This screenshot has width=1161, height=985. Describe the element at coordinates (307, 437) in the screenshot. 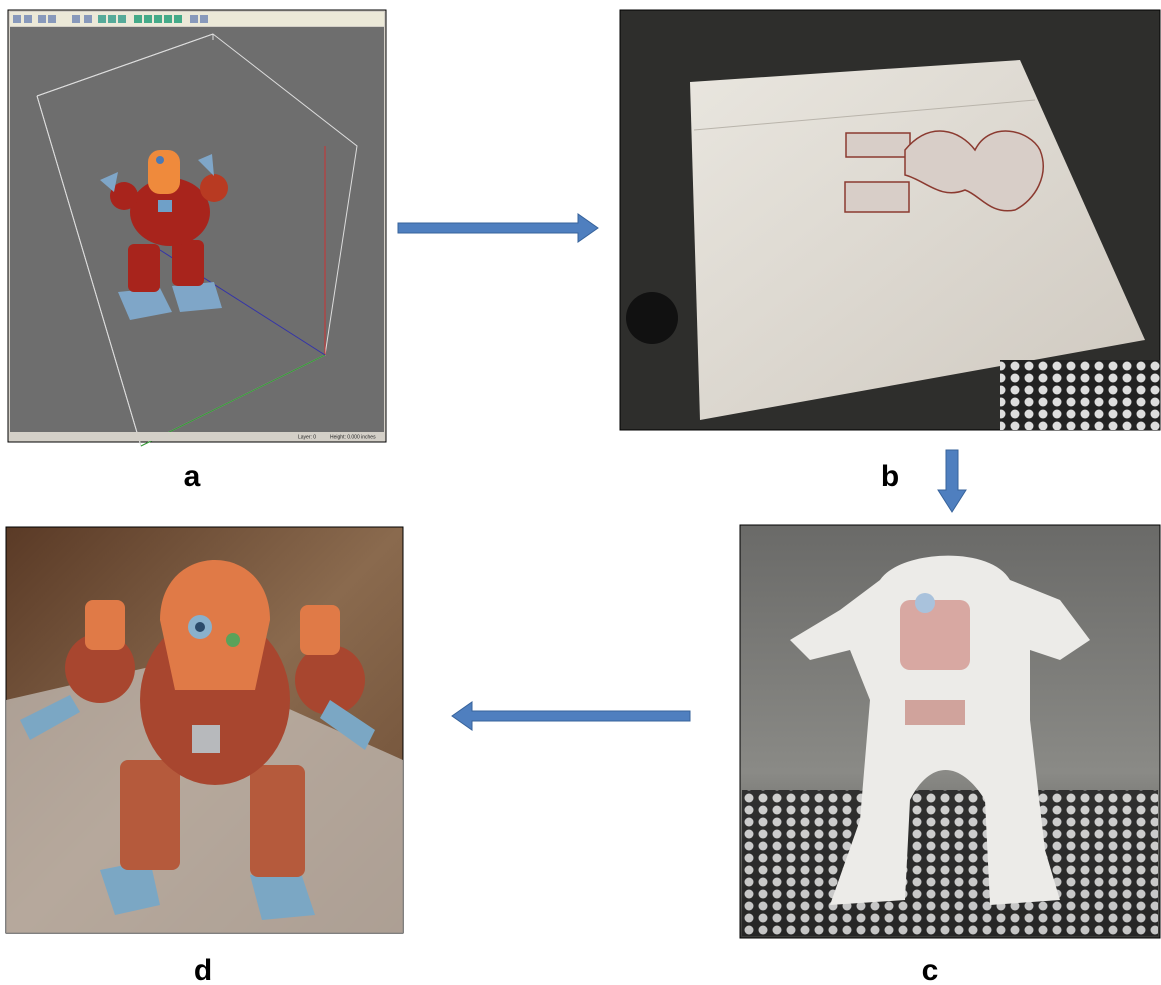

I see `status-layer: Layer: 0` at that location.